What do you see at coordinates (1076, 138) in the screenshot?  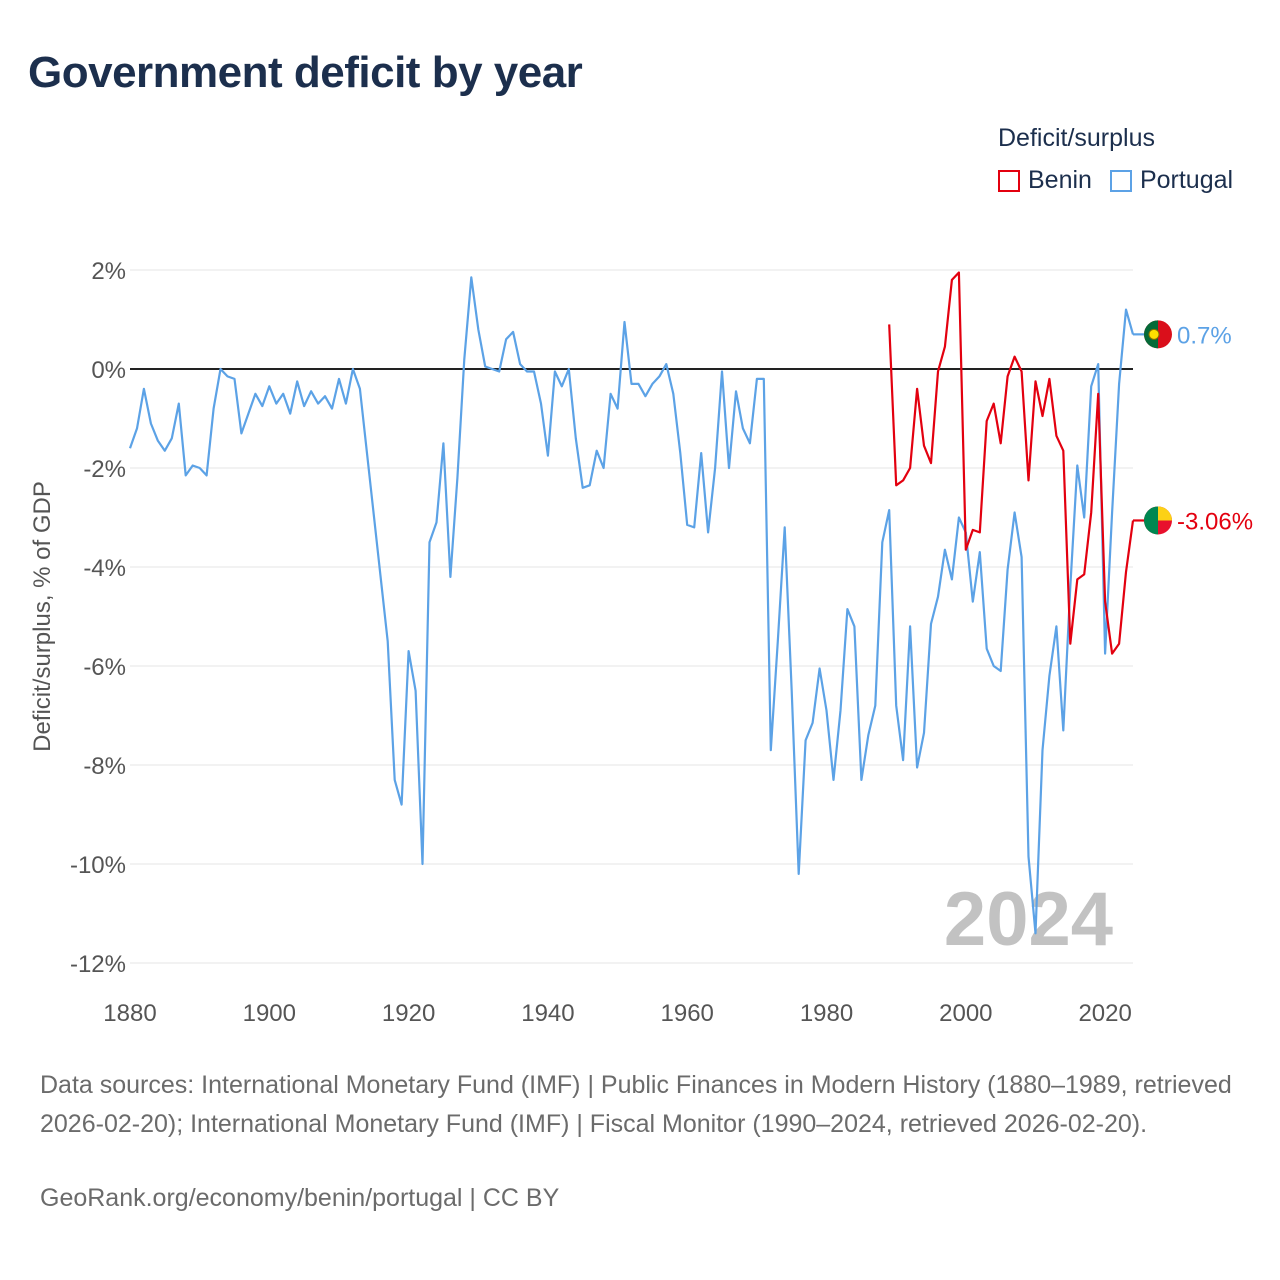 I see `legend-title: Deficit/surplus` at bounding box center [1076, 138].